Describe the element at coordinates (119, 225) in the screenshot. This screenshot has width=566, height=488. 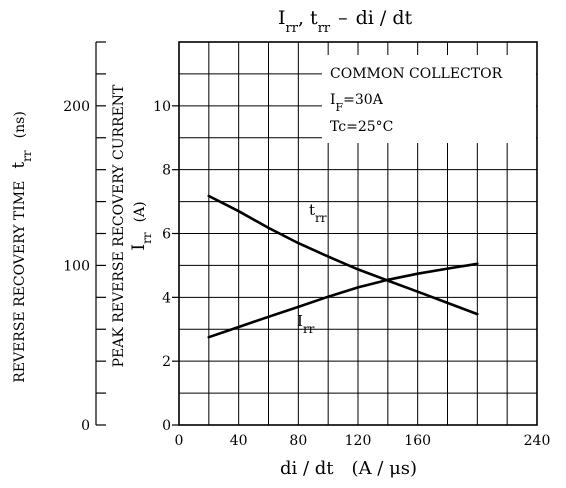
I see `current-axis-title: PEAK REVERSE RECOVERY CURRENT` at that location.